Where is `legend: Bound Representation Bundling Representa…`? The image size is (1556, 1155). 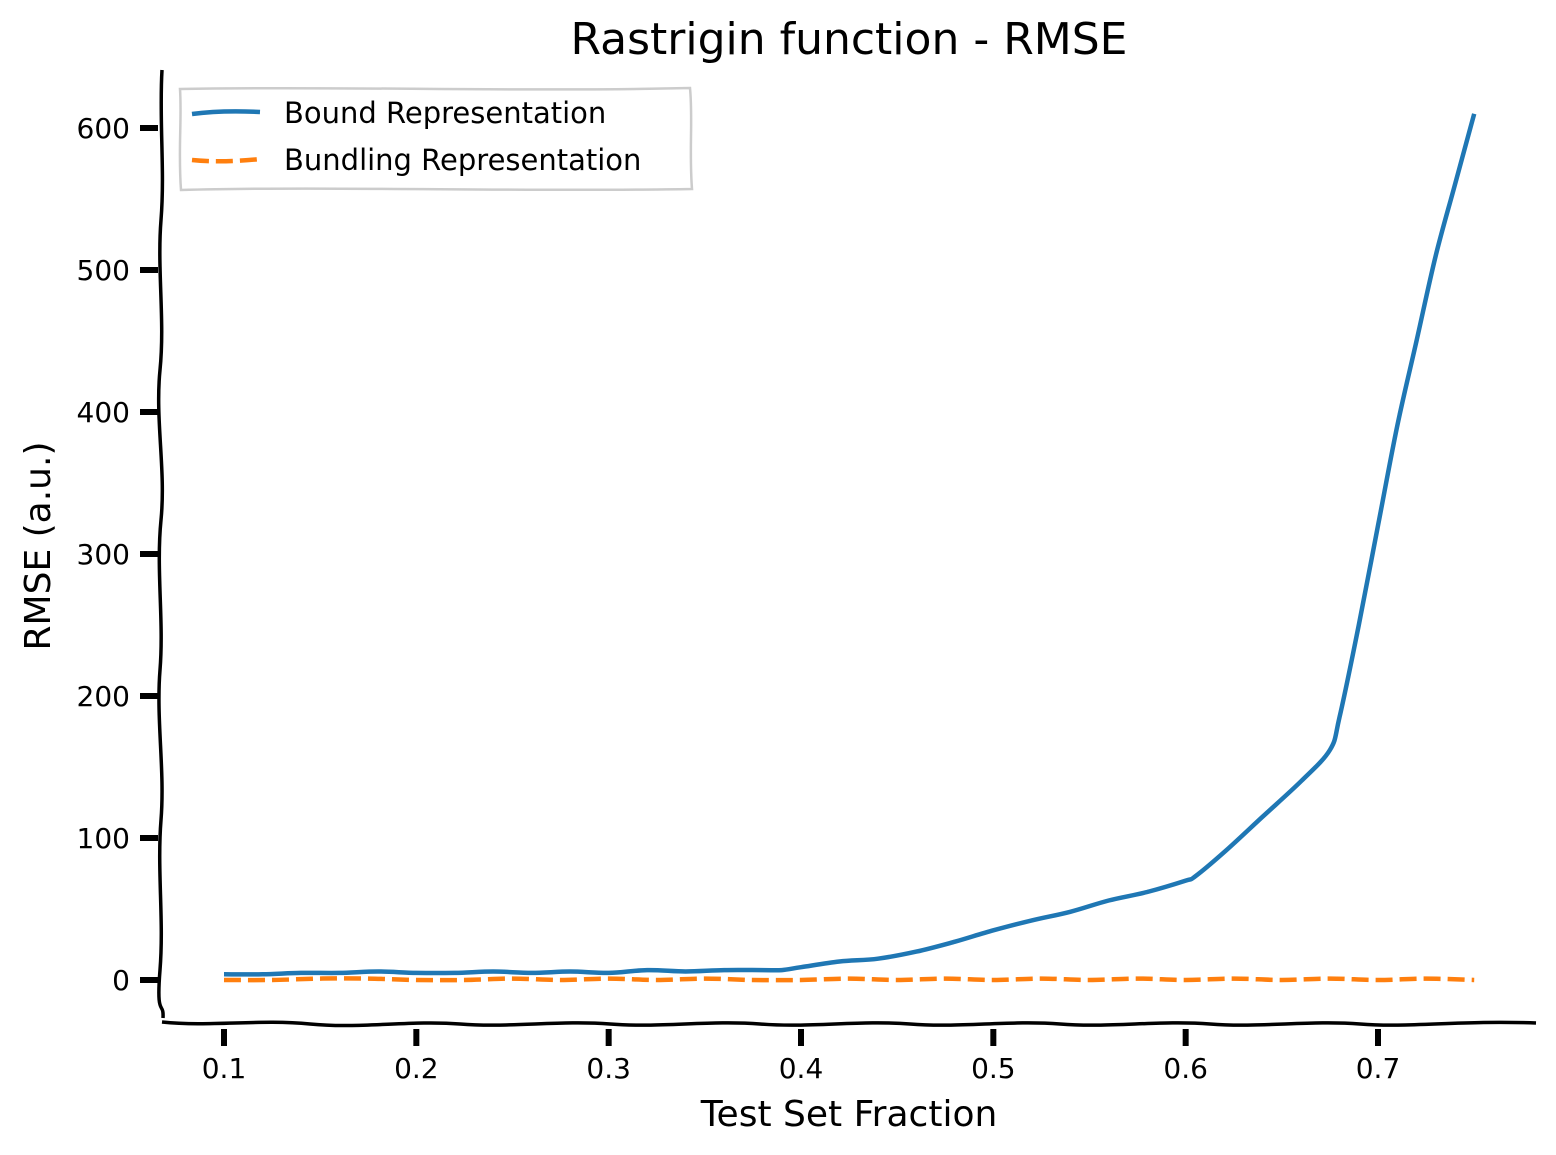
legend: Bound Representation Bundling Representa… is located at coordinates (436, 139).